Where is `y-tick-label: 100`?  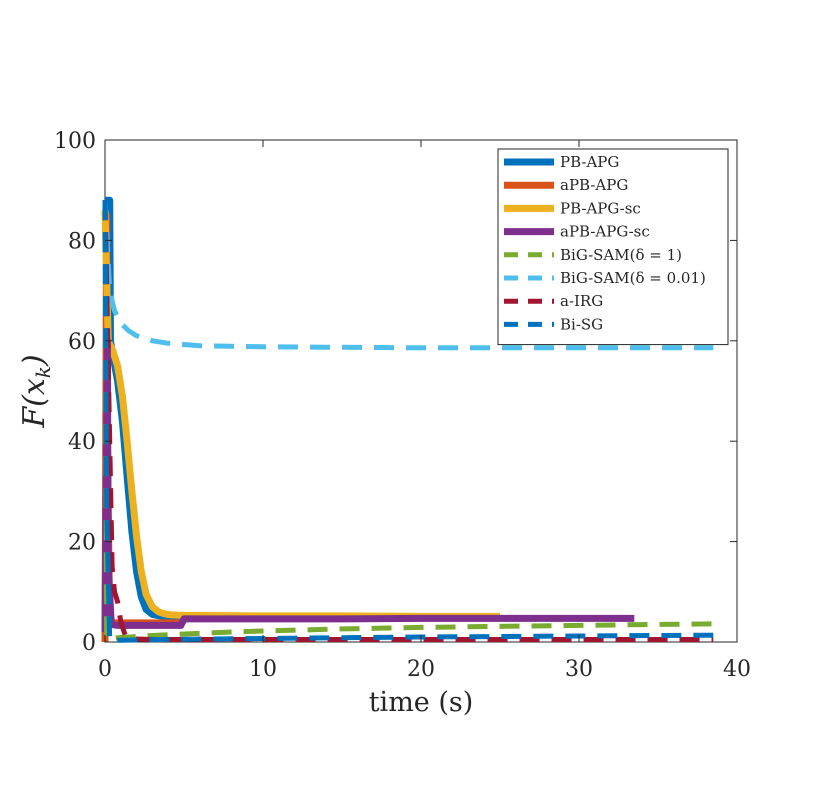 y-tick-label: 100 is located at coordinates (75, 141).